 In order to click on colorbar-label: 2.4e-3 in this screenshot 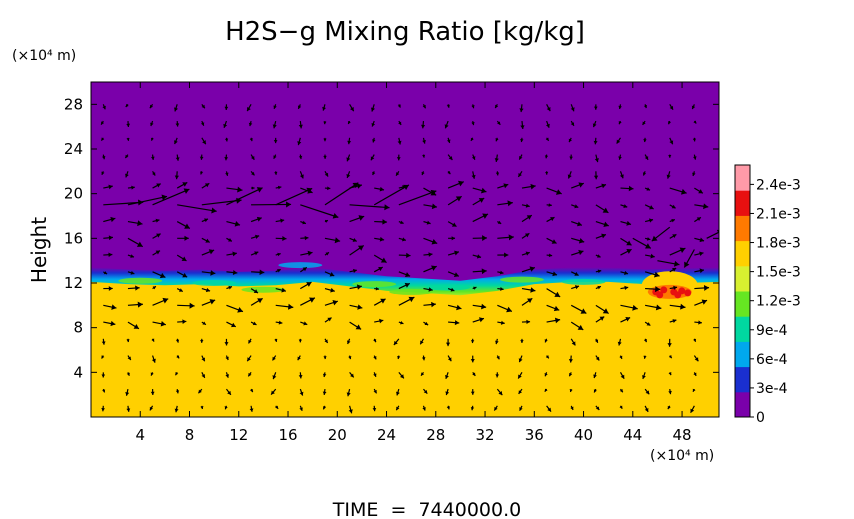, I will do `click(778, 185)`.